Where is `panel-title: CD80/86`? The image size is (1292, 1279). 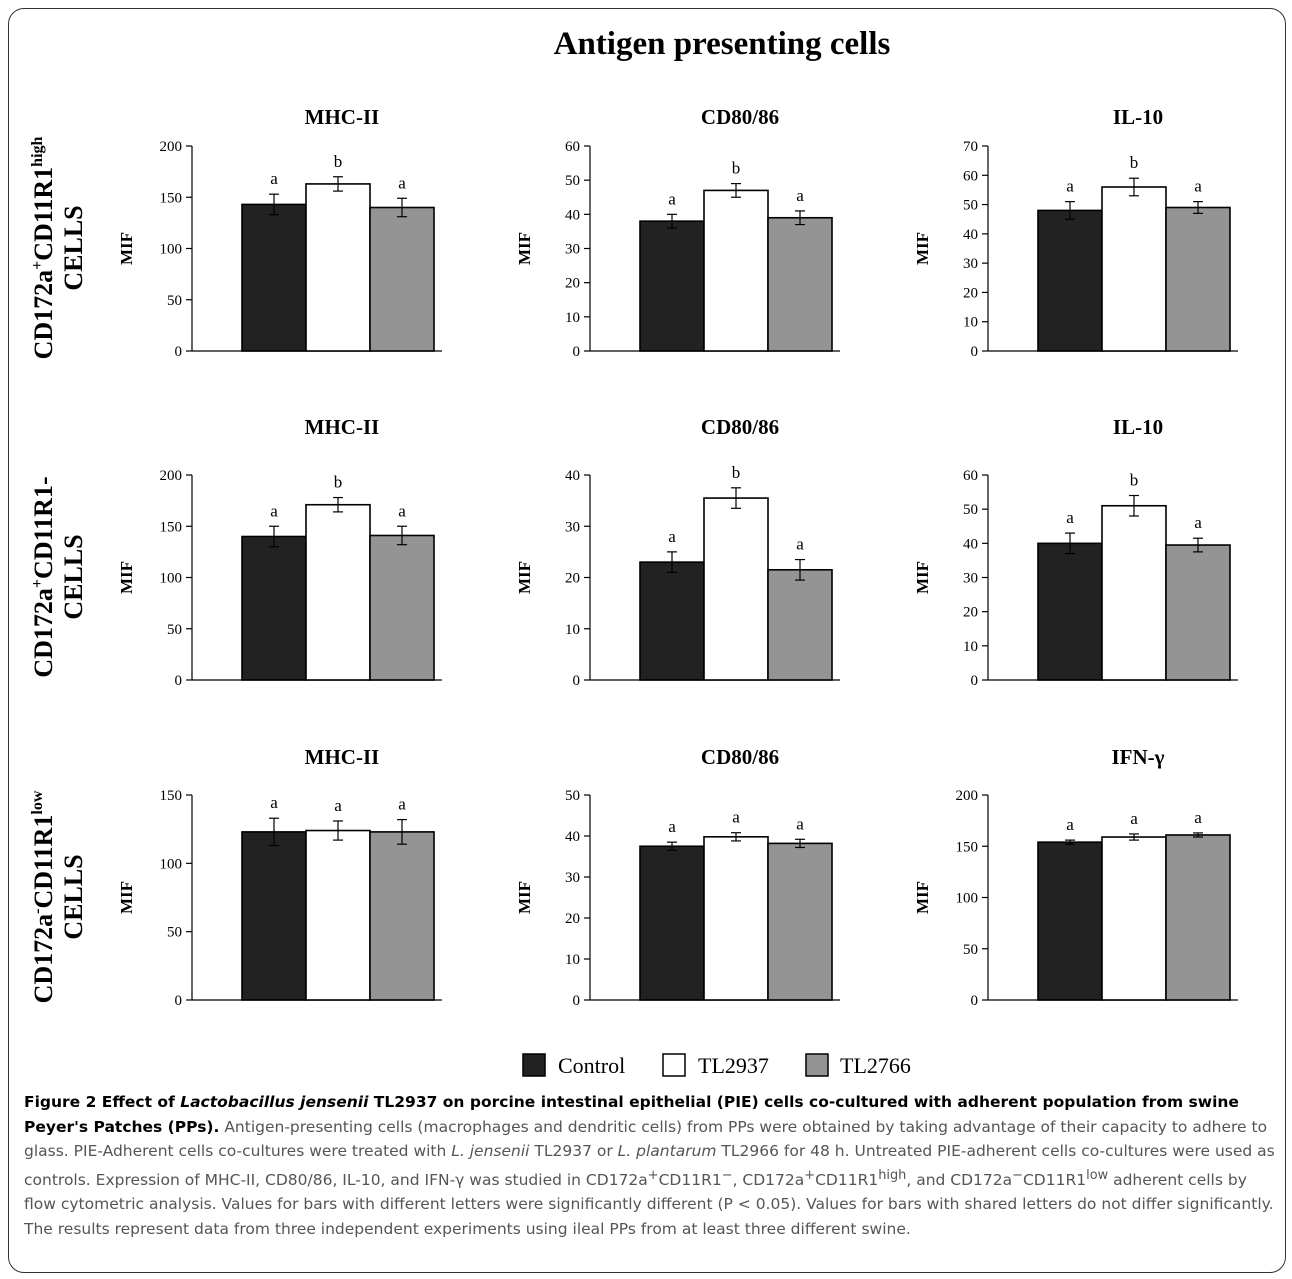 panel-title: CD80/86 is located at coordinates (740, 427).